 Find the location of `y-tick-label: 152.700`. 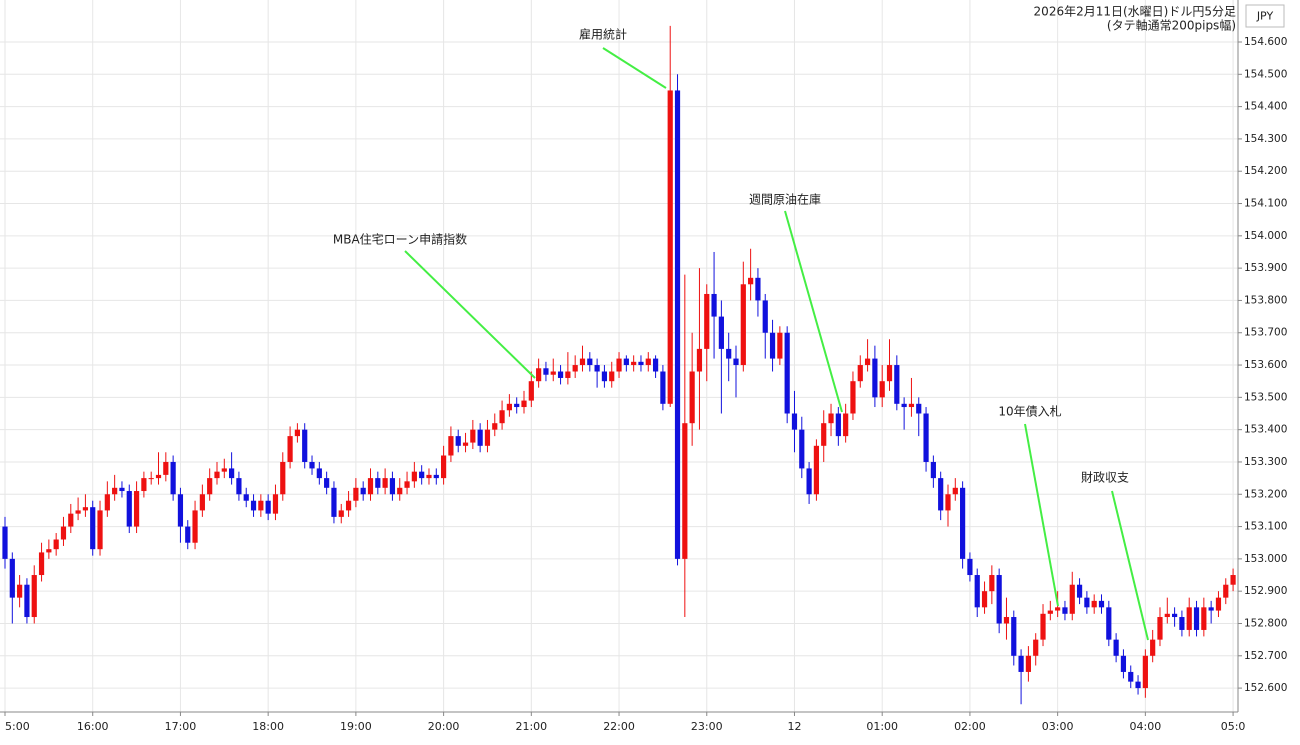

y-tick-label: 152.700 is located at coordinates (1265, 656).